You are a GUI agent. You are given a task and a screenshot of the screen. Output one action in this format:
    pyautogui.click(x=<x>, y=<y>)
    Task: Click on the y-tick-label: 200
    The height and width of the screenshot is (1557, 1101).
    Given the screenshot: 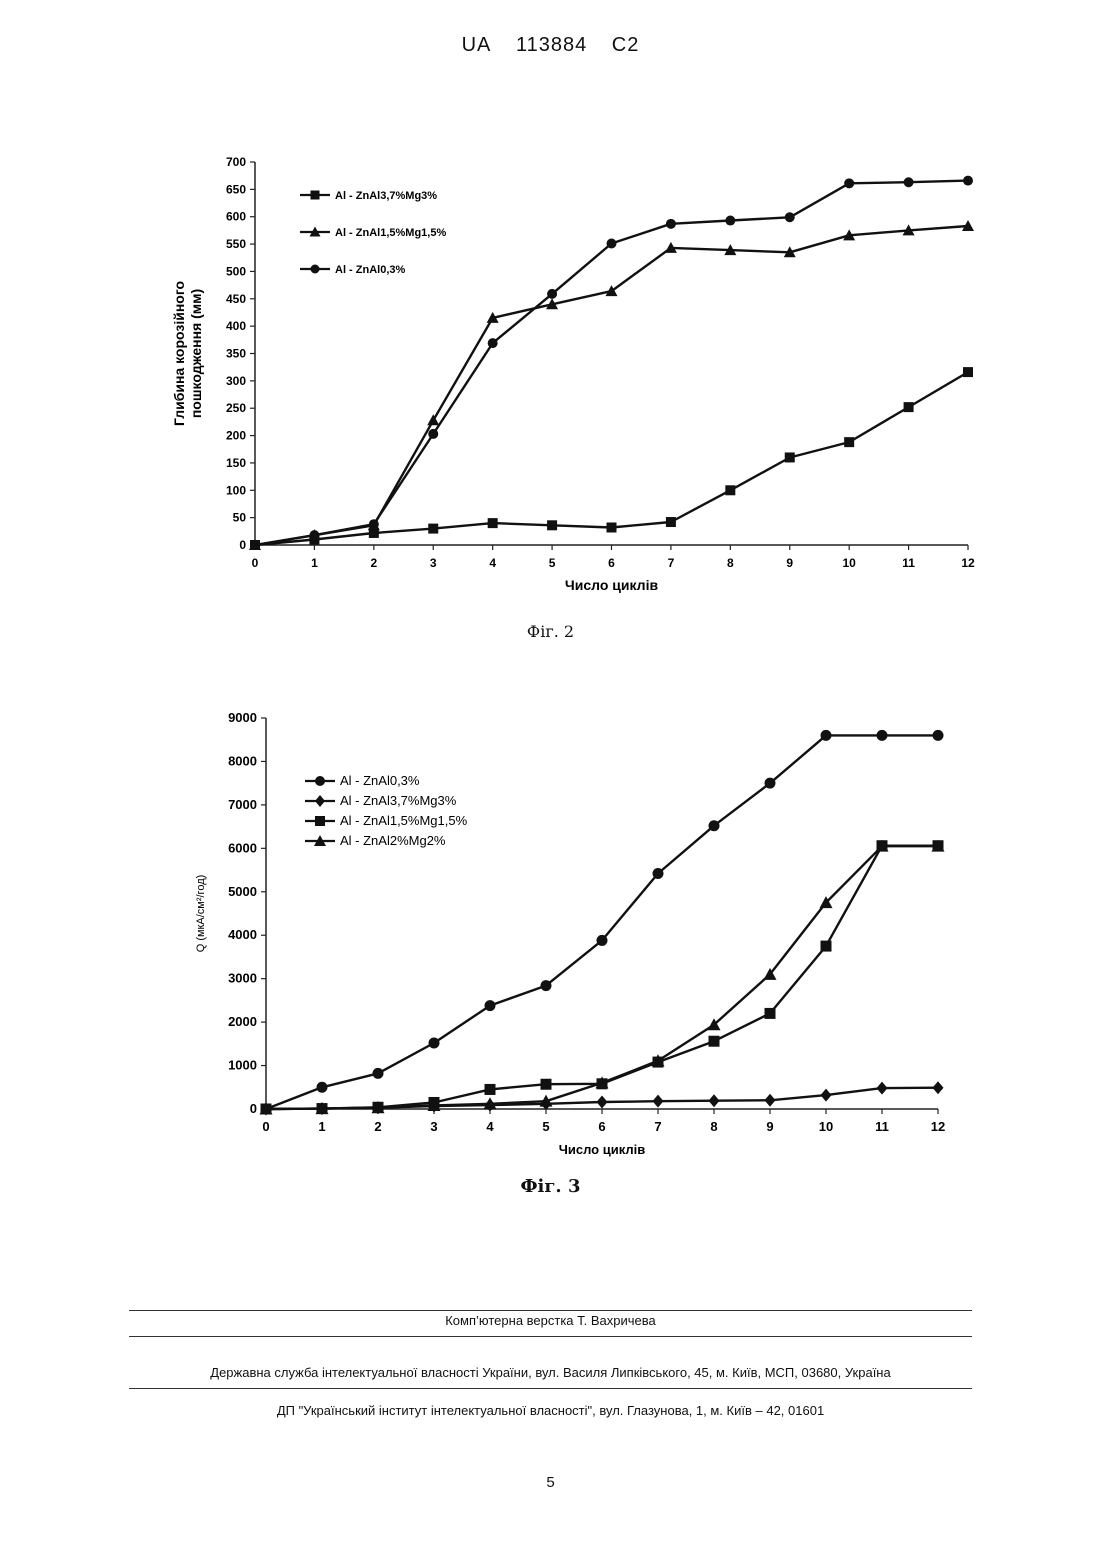 What is the action you would take?
    pyautogui.click(x=236, y=436)
    